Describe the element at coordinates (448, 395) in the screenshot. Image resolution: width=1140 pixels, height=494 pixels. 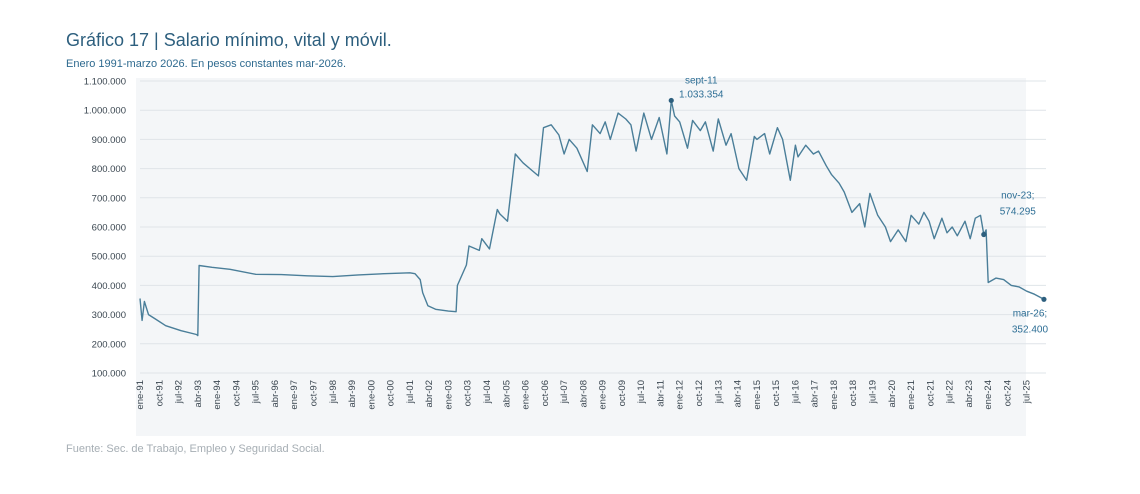
I see `x-tick-label: ene-03` at that location.